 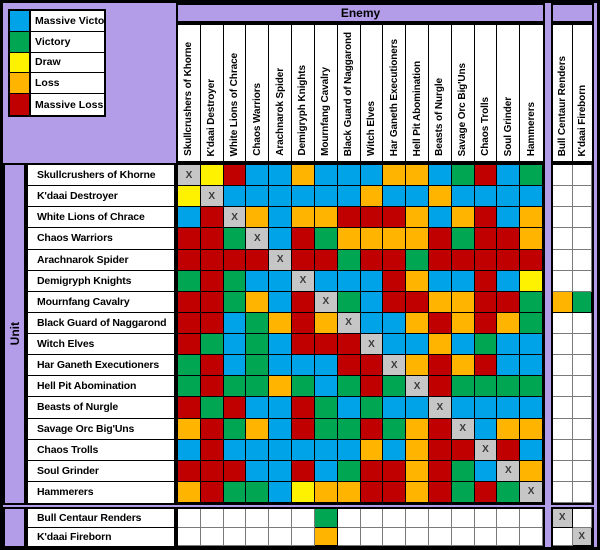 What do you see at coordinates (583, 93) in the screenshot?
I see `enemy-column-header: K'daai Fireborn` at bounding box center [583, 93].